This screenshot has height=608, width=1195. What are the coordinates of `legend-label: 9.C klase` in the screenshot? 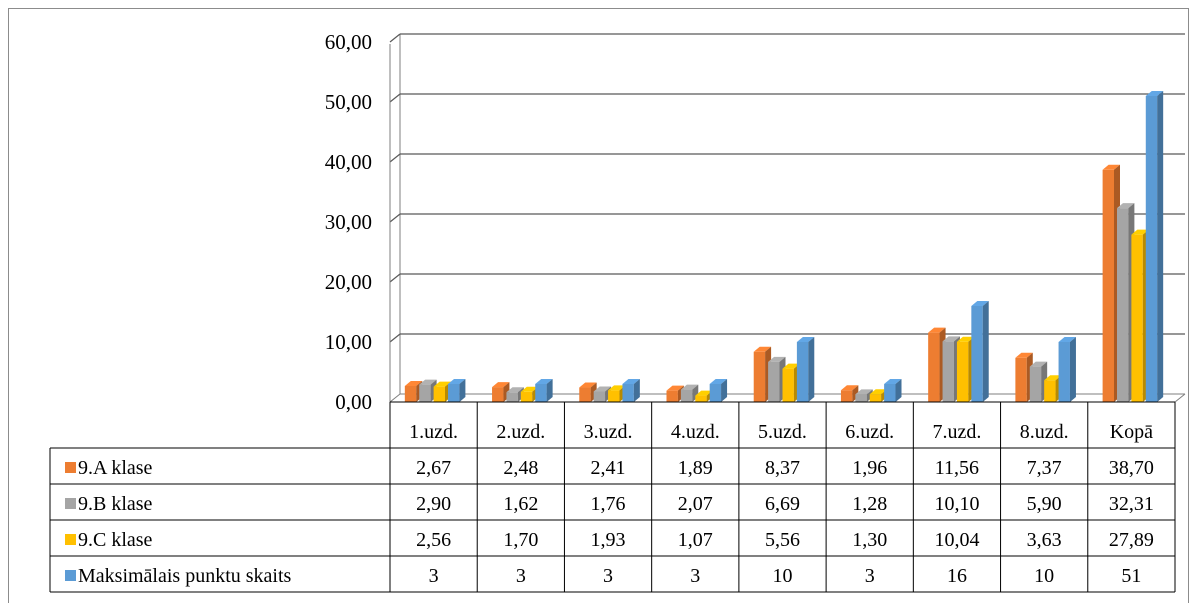 It's located at (115, 540).